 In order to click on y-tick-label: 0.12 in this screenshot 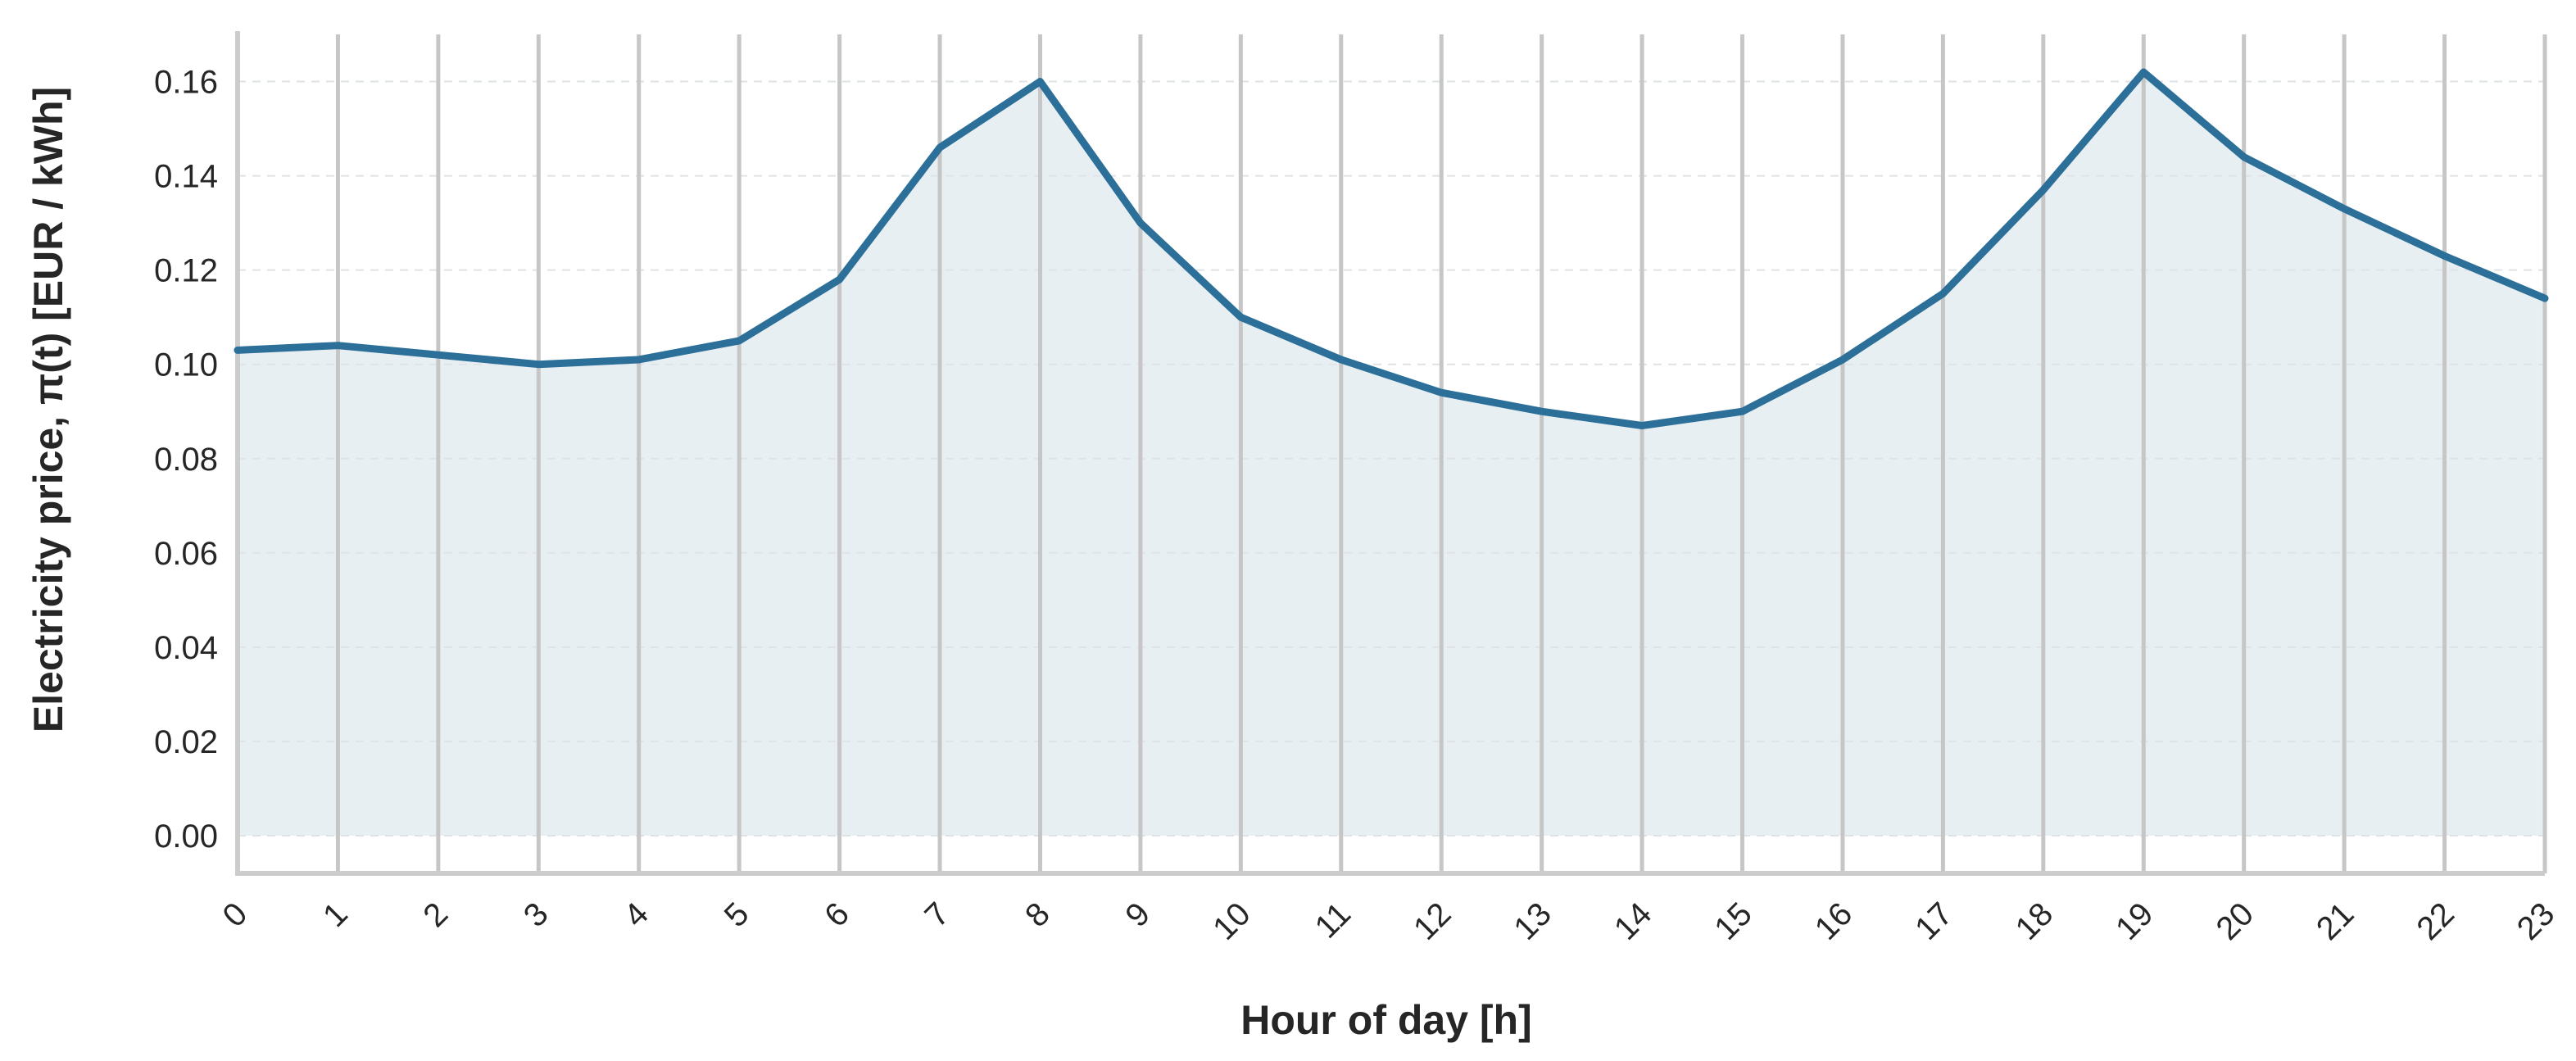, I will do `click(186, 271)`.